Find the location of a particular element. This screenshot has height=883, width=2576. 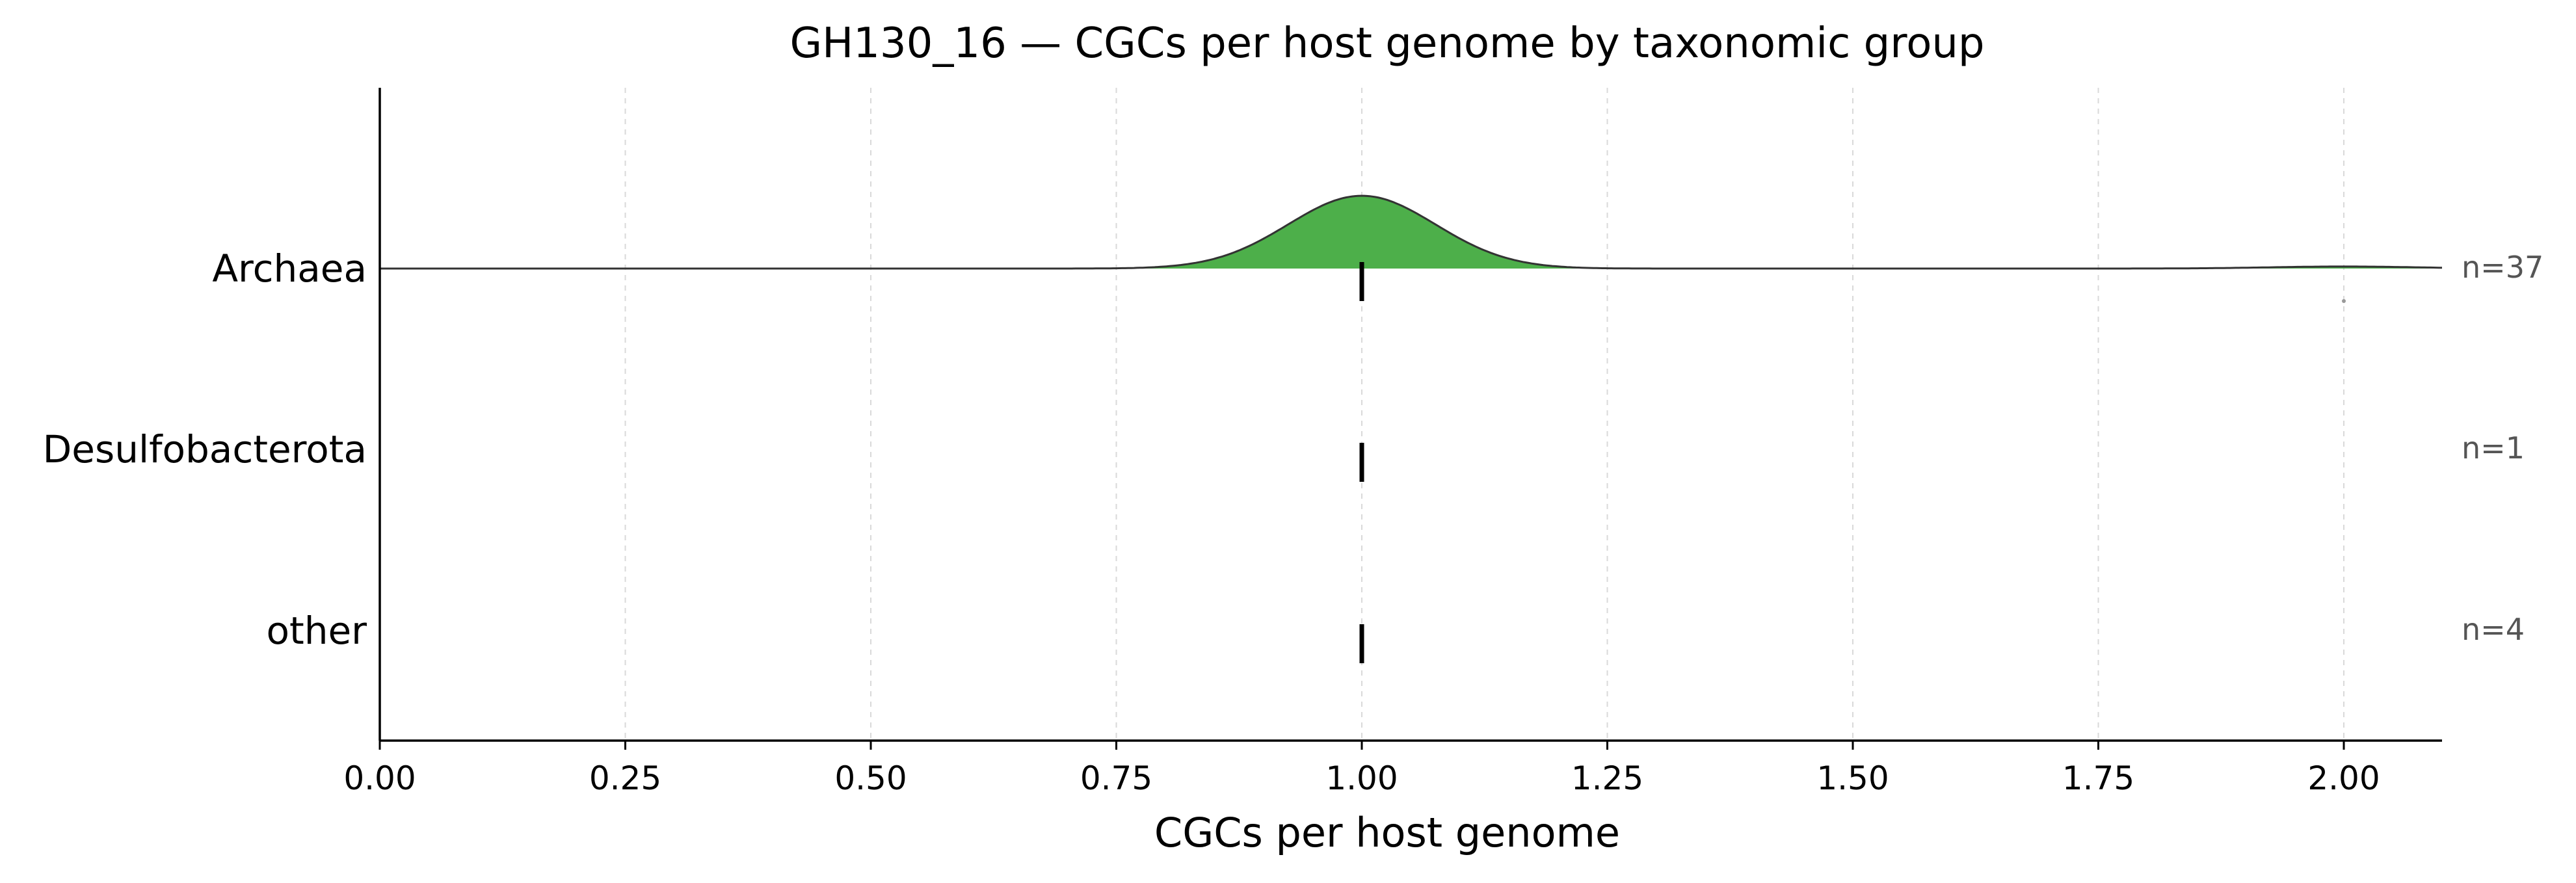

count-labels: n=37 n=1 n=4 is located at coordinates (2502, 448).